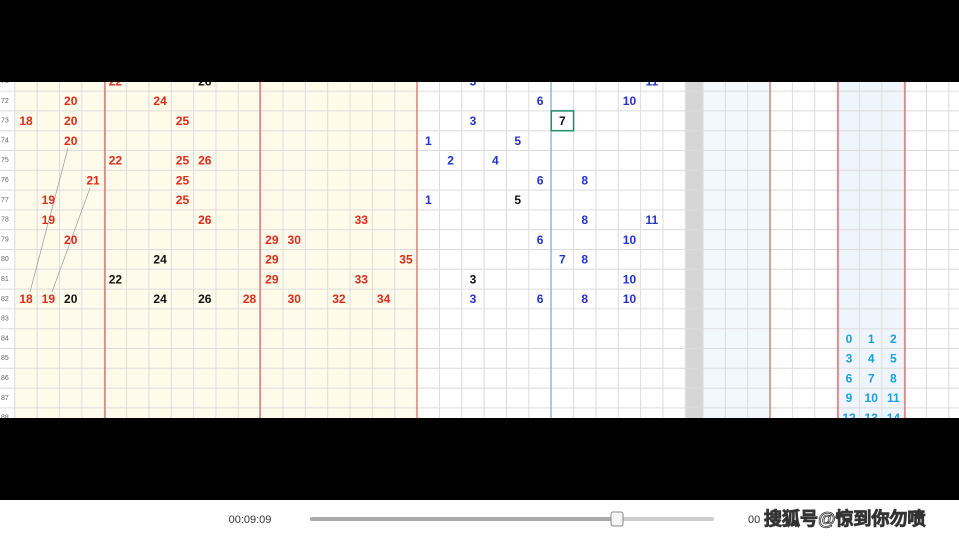 This screenshot has width=959, height=540. I want to click on cell-number: 34, so click(384, 299).